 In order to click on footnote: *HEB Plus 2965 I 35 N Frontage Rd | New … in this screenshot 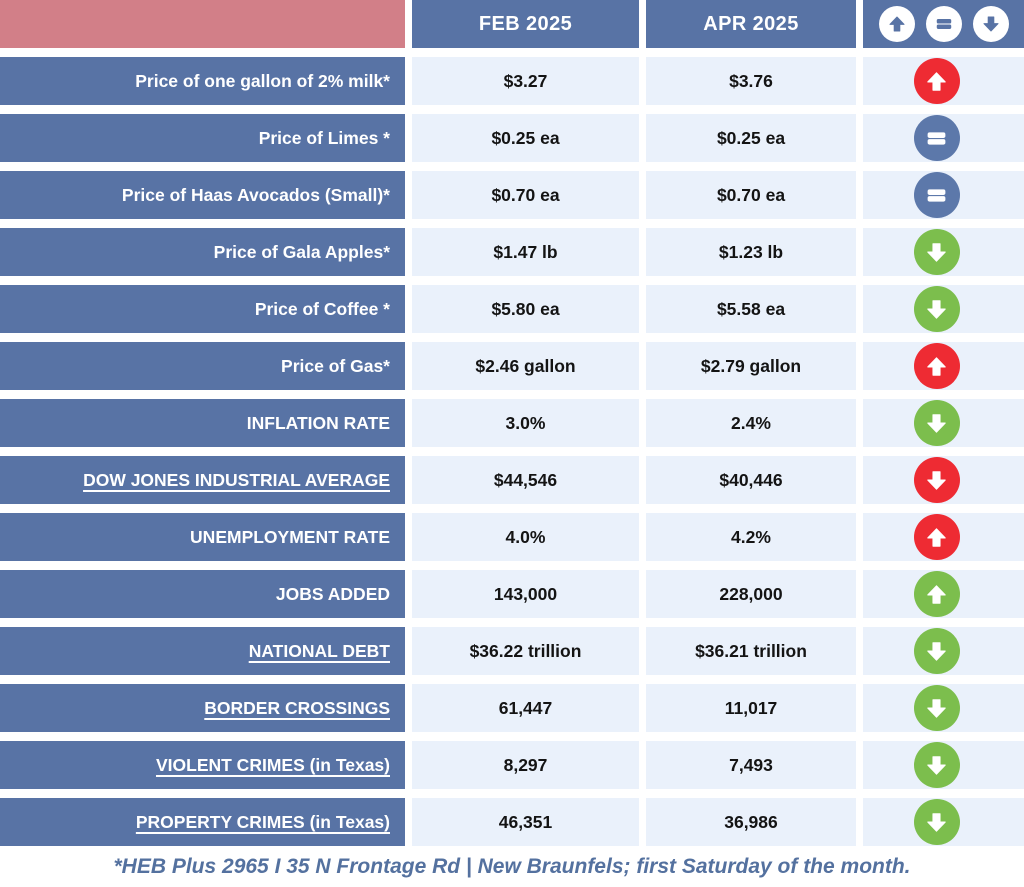, I will do `click(512, 866)`.